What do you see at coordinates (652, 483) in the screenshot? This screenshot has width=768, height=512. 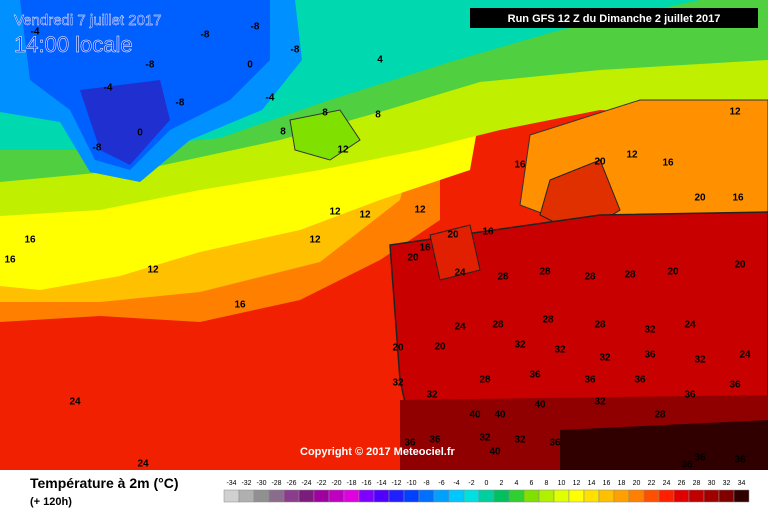 I see `scale-label: 22` at bounding box center [652, 483].